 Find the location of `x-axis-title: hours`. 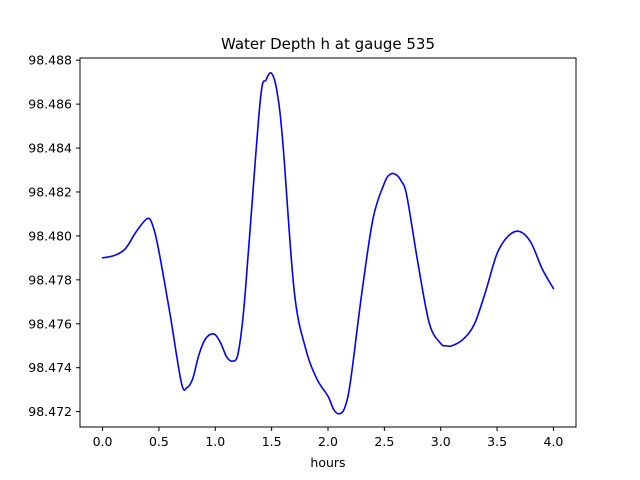

x-axis-title: hours is located at coordinates (327, 462).